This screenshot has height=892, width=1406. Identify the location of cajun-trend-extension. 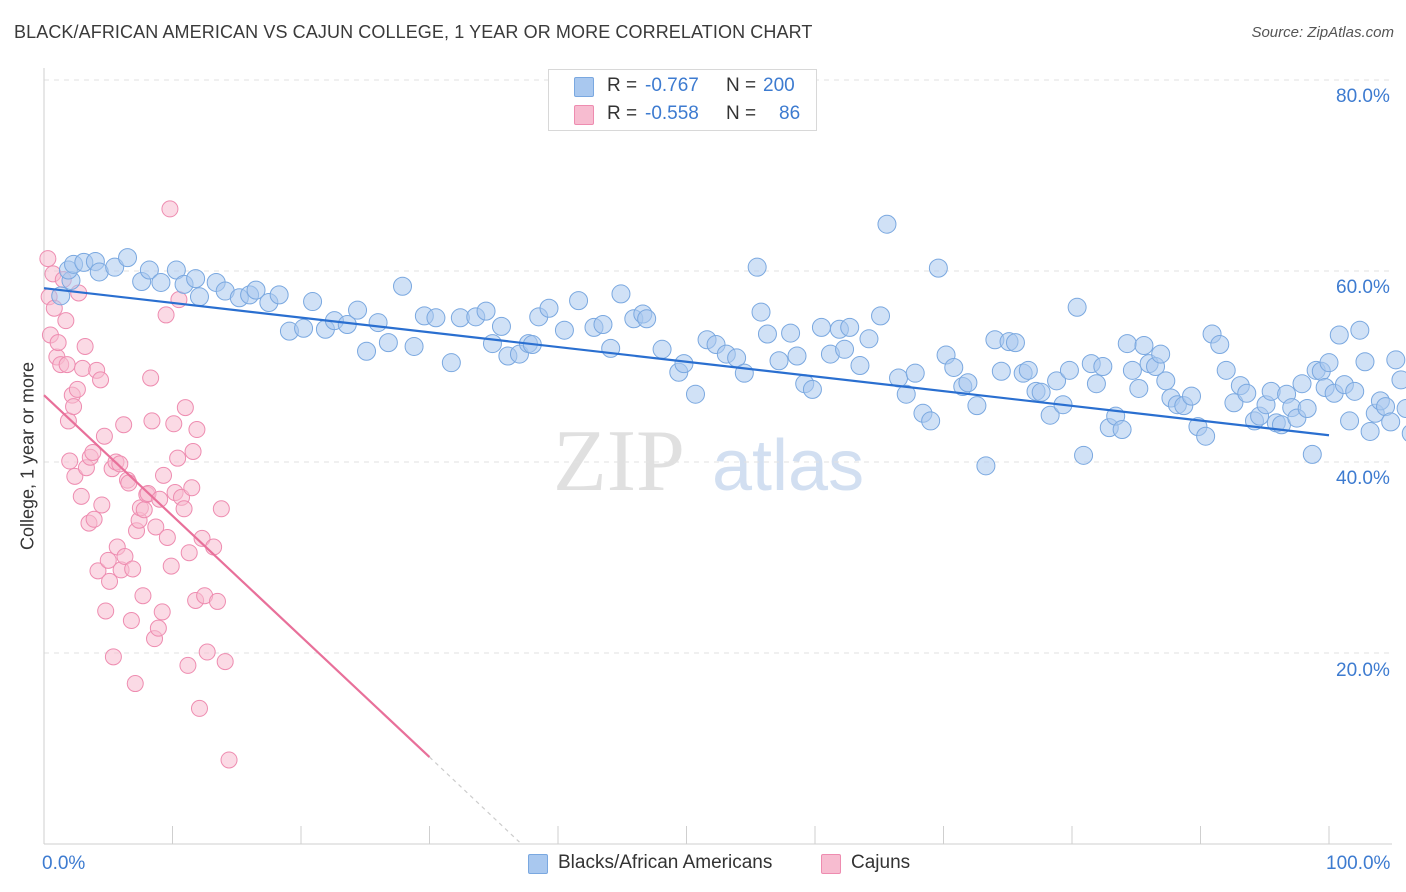
(474, 799).